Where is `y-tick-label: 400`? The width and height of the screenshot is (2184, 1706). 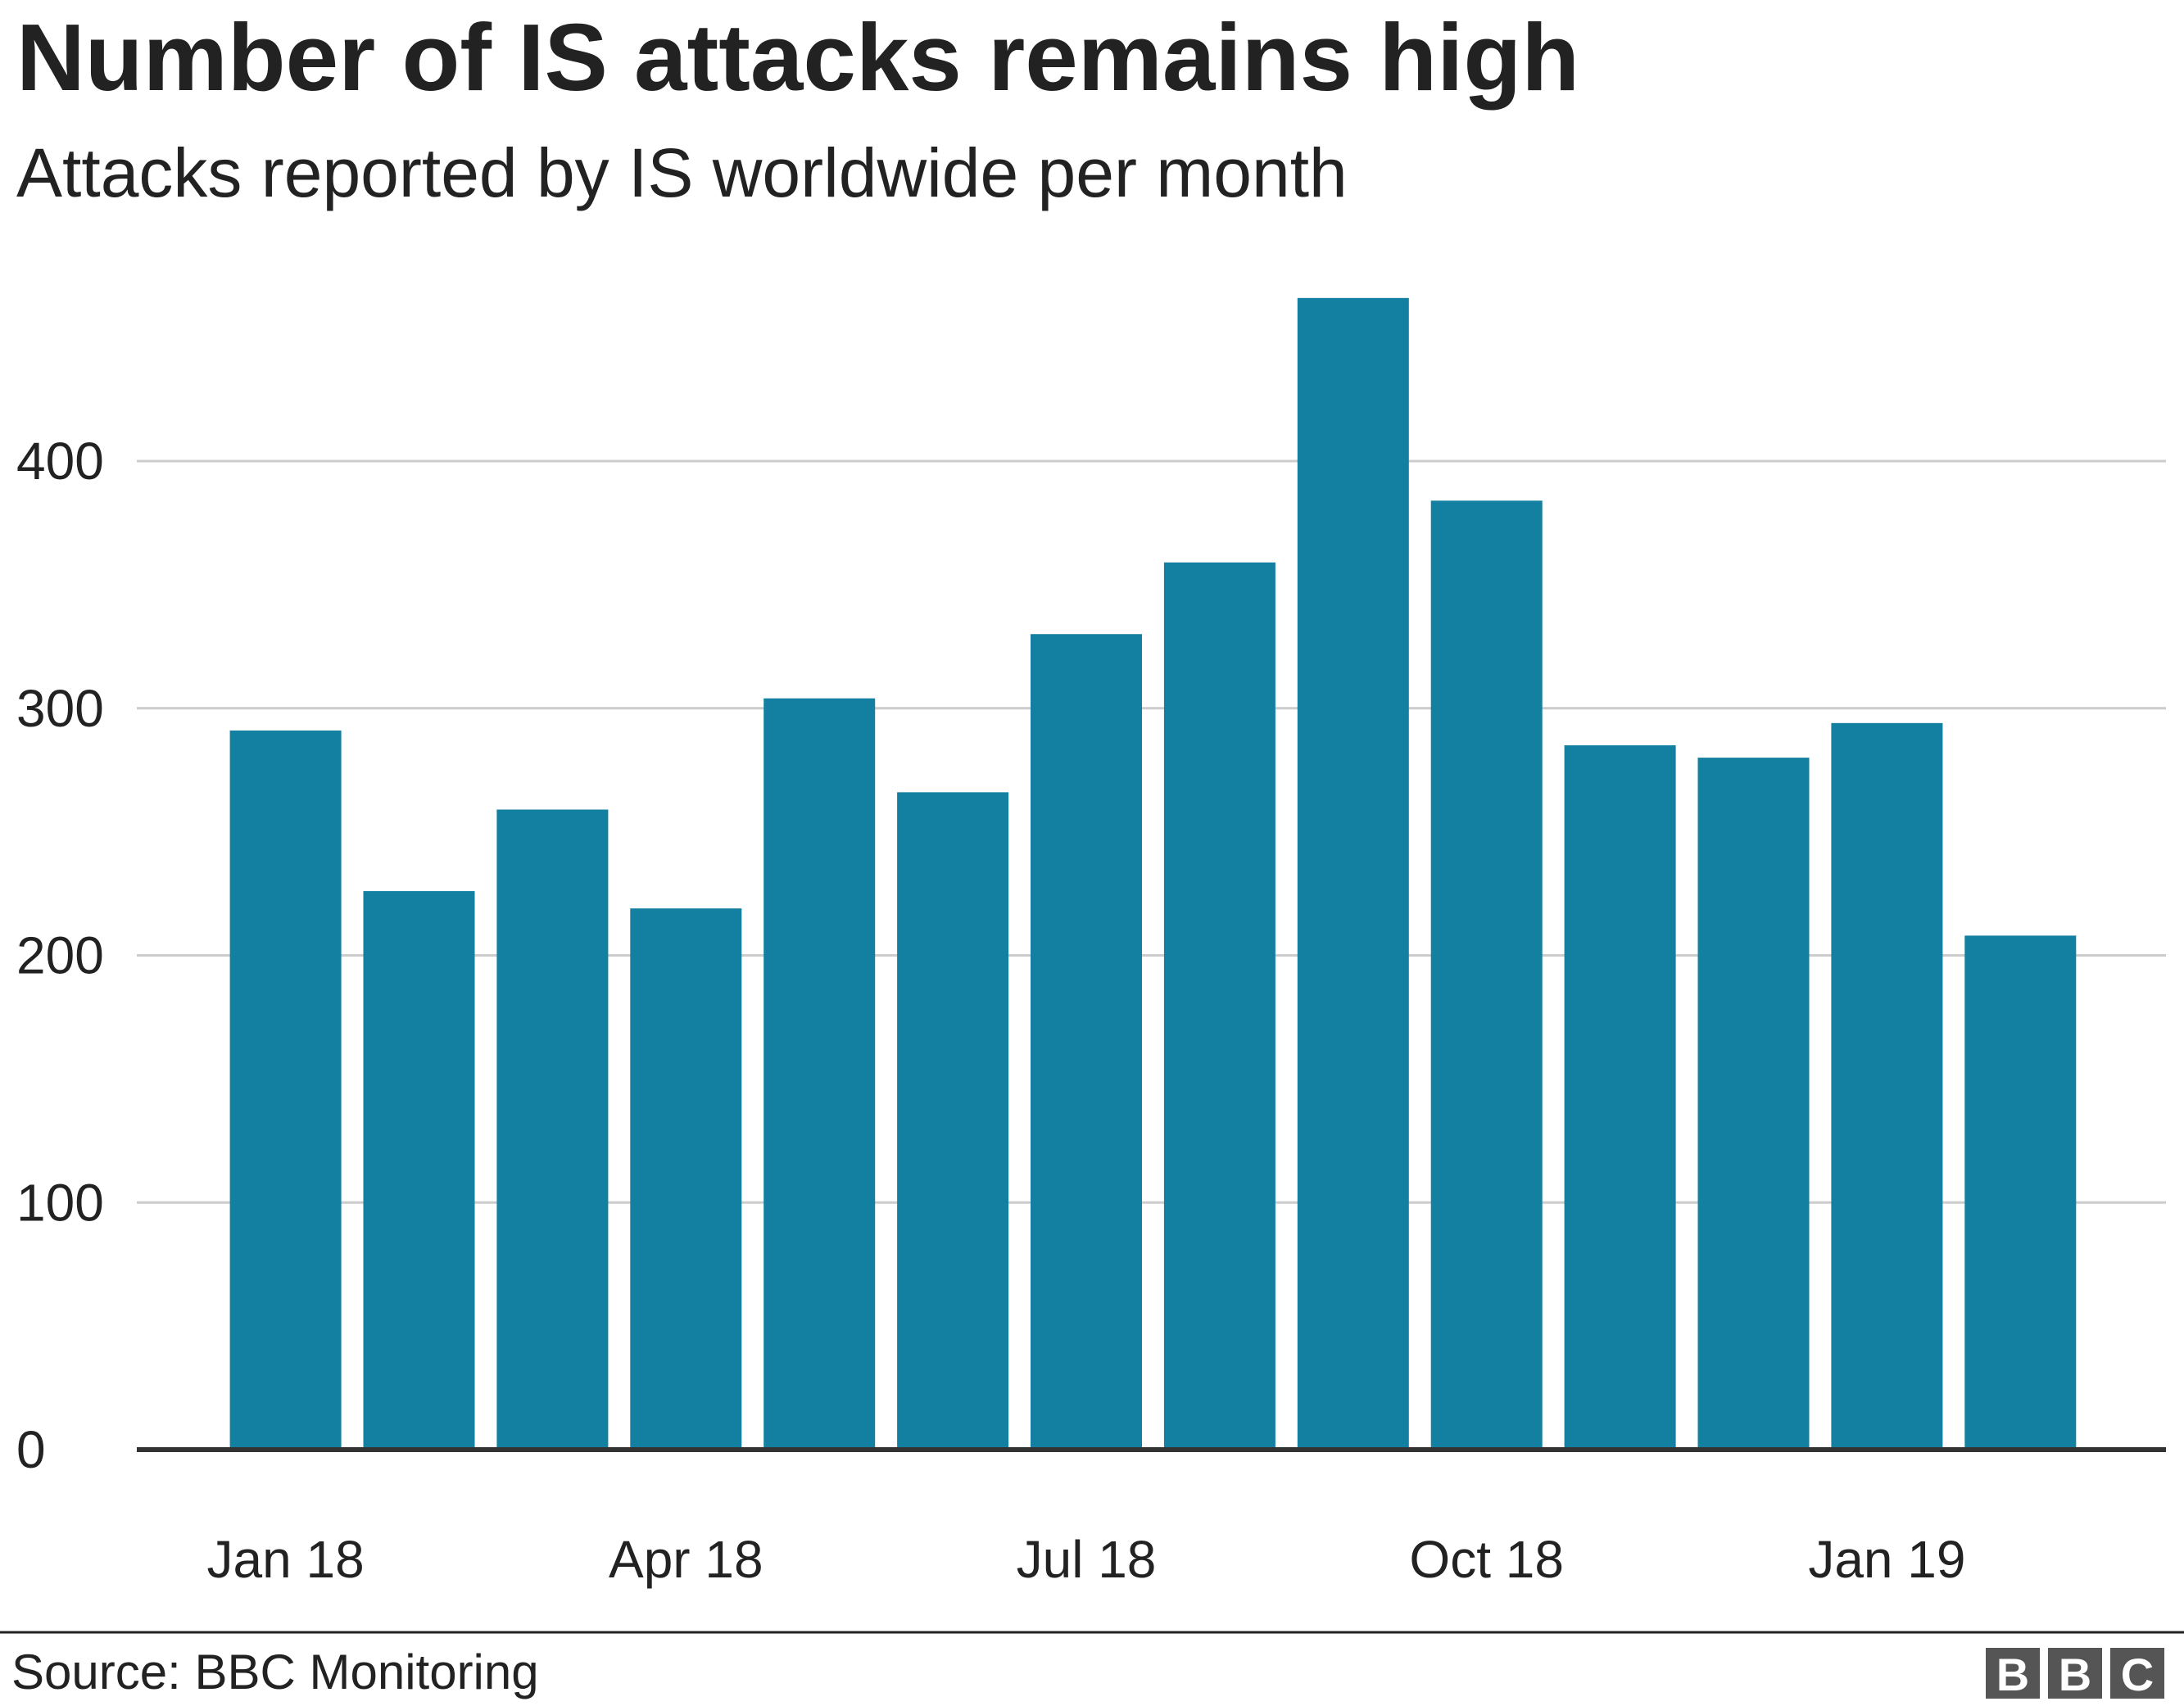
y-tick-label: 400 is located at coordinates (60, 461).